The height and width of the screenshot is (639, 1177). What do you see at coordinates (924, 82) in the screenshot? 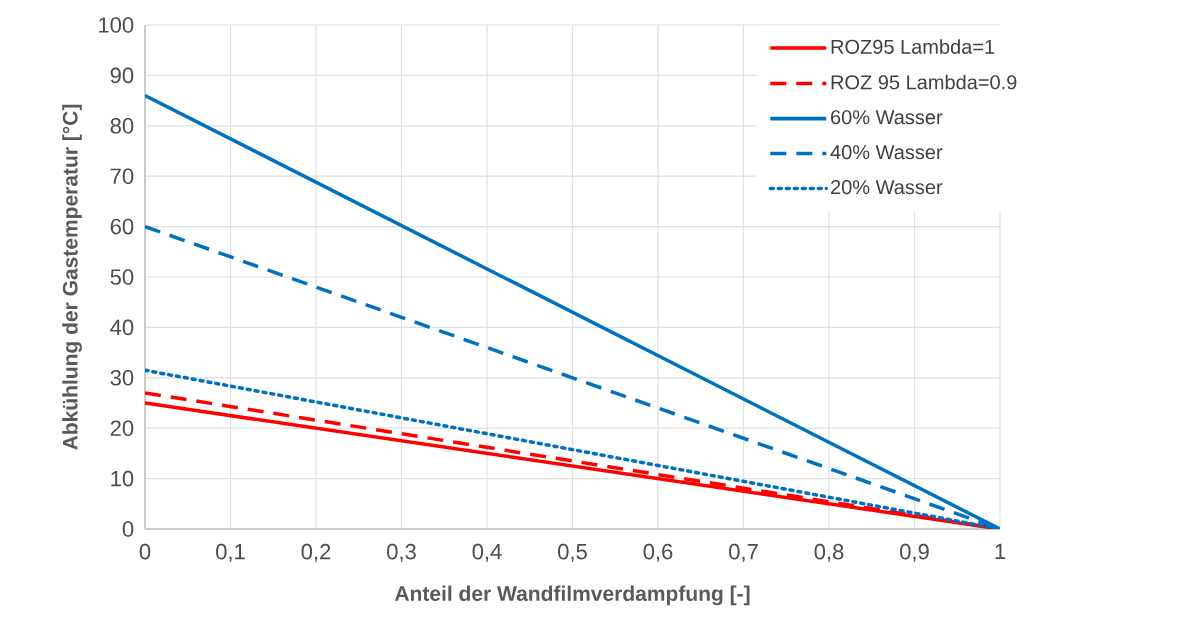
I see `legend-label: ROZ 95 Lambda=0.9` at bounding box center [924, 82].